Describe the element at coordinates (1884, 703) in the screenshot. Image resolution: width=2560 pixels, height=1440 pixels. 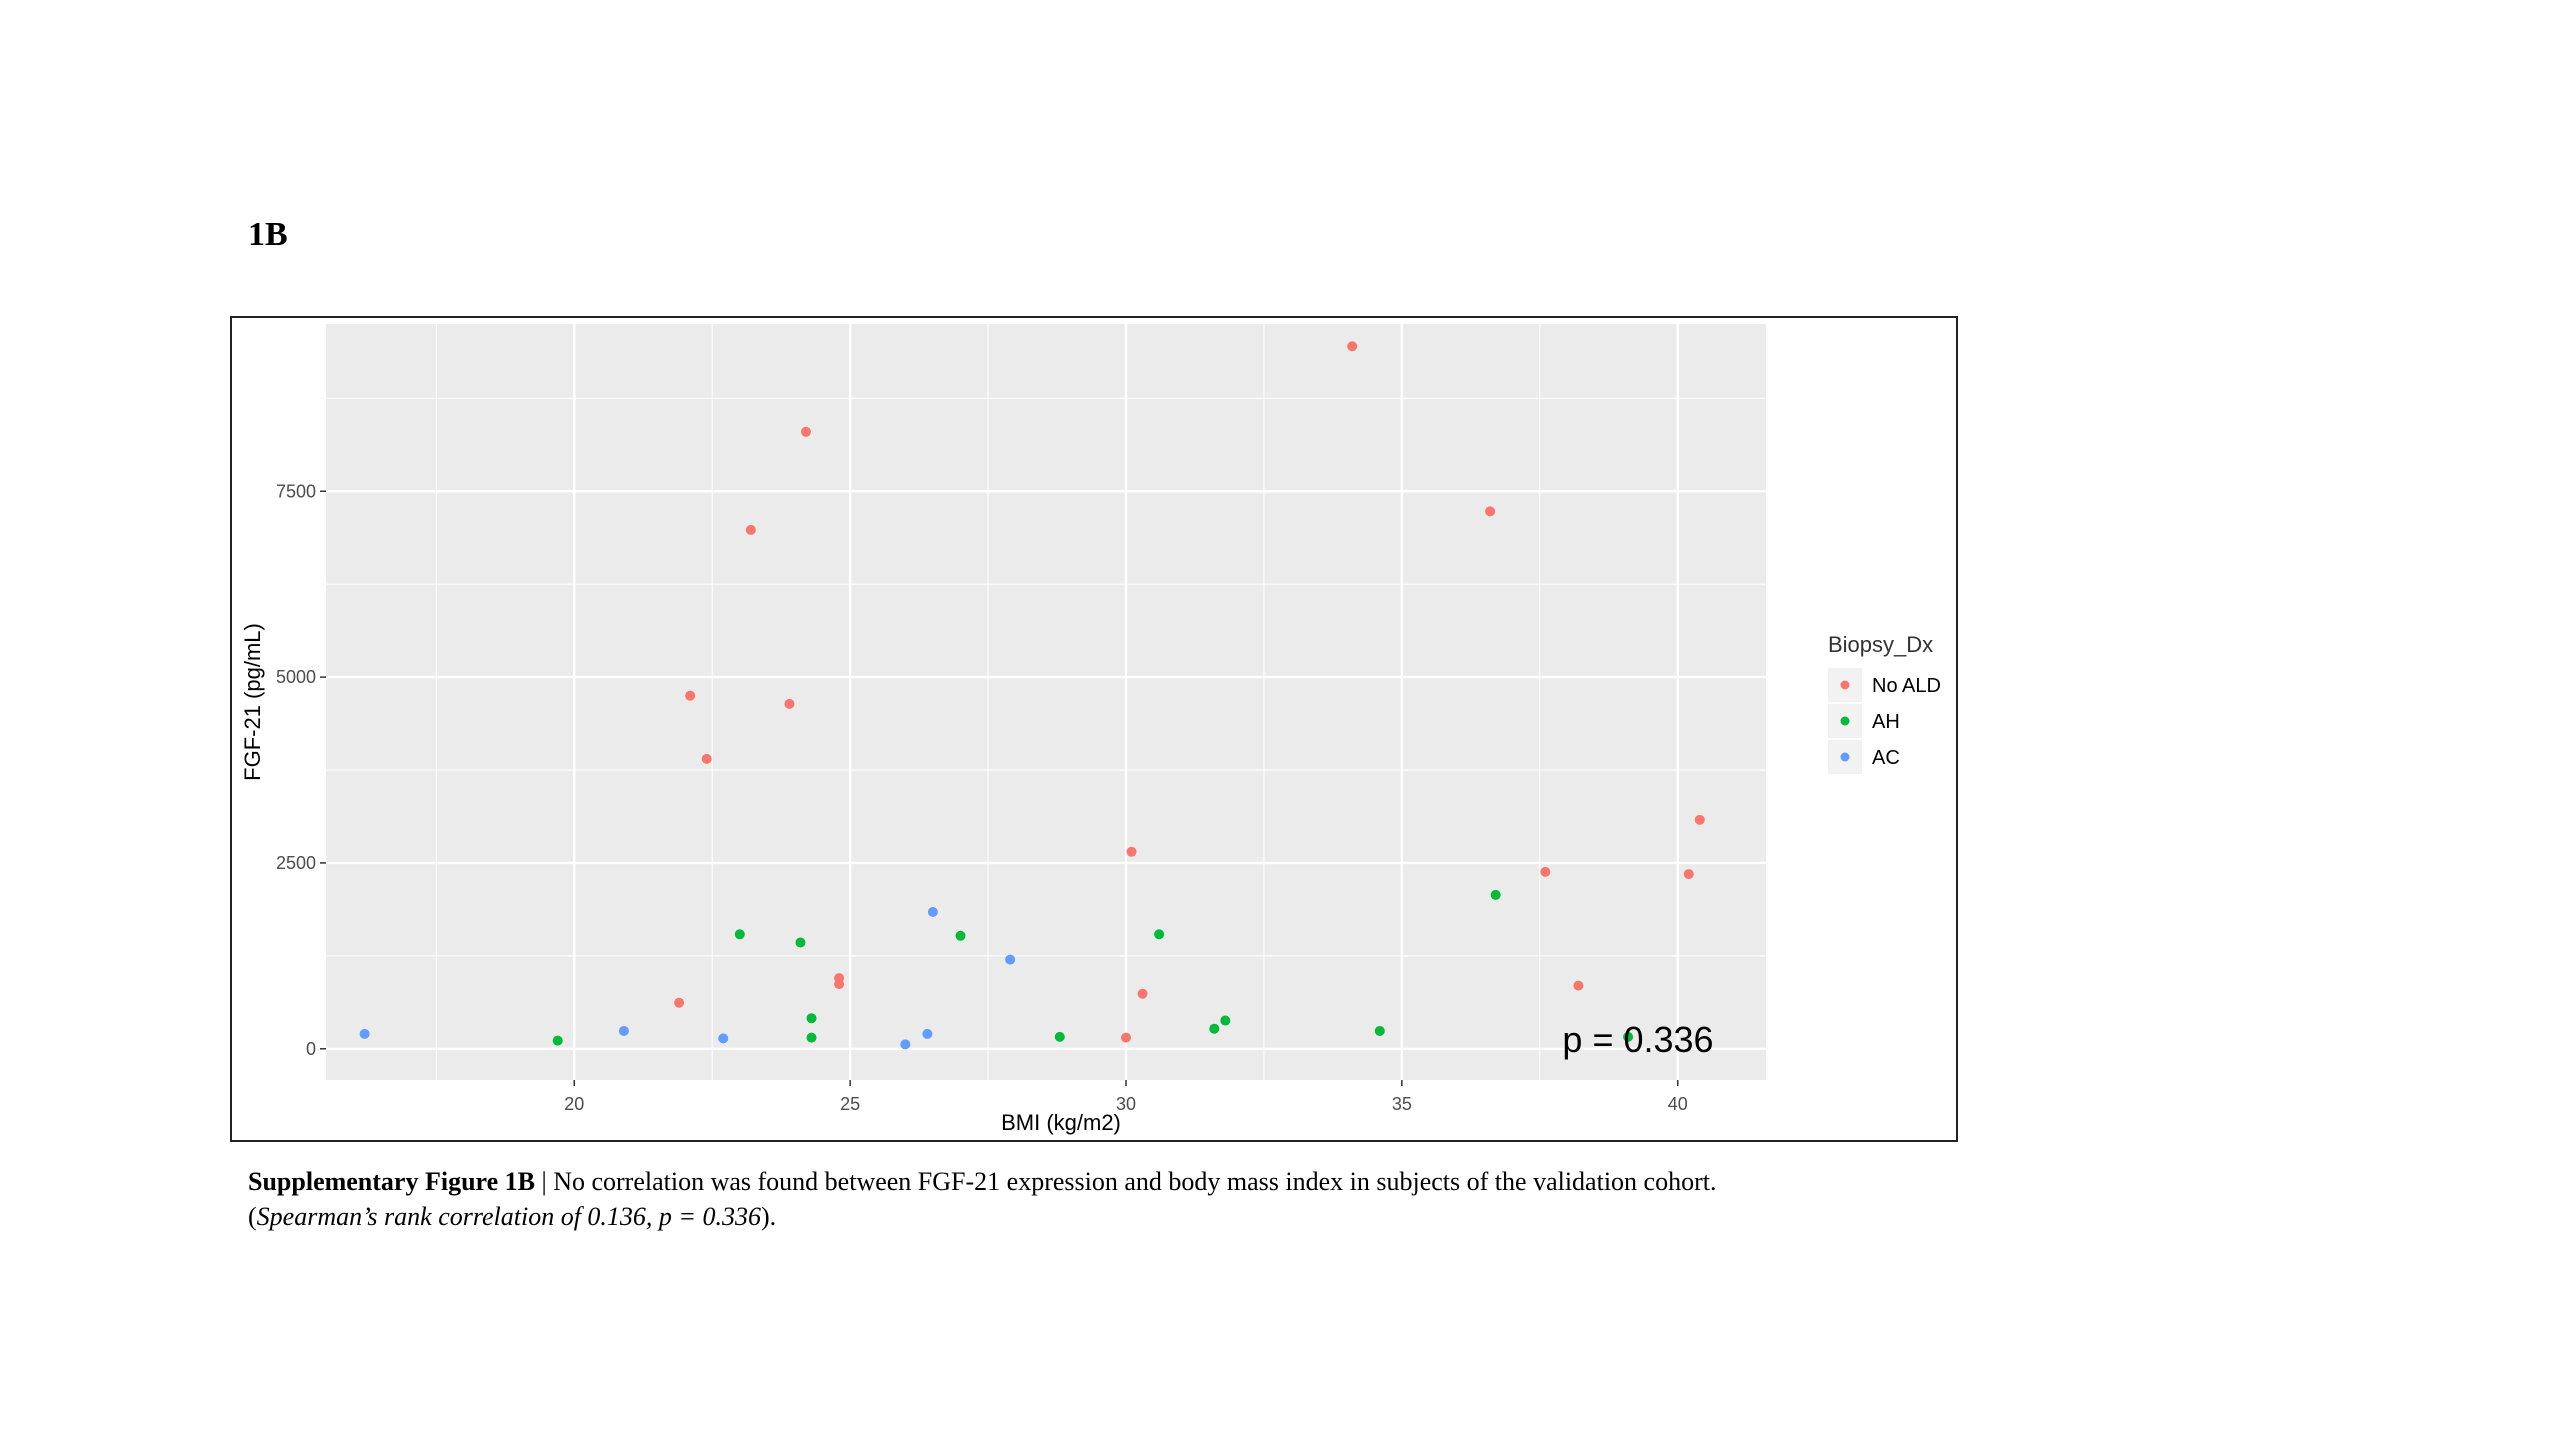
I see `legend: Biopsy_Dx No ALD AH AC` at that location.